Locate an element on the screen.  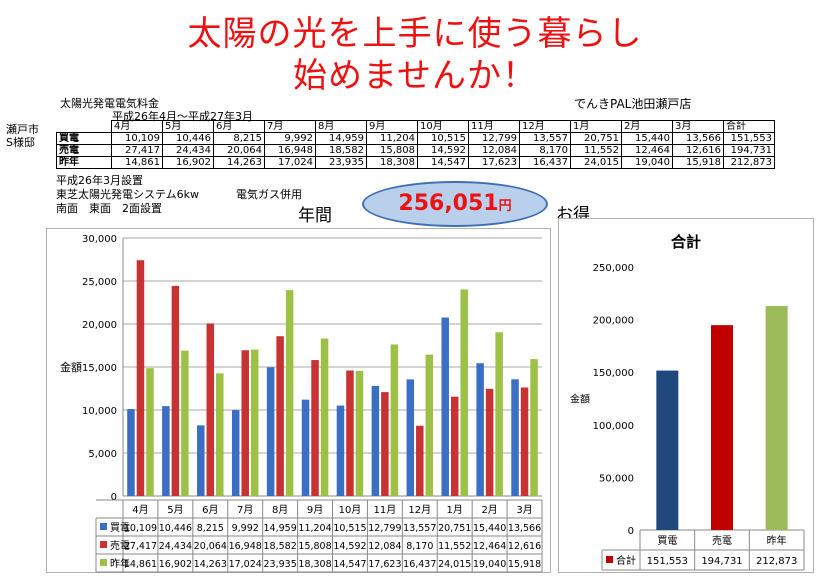
data-label: 16,902 is located at coordinates (175, 564).